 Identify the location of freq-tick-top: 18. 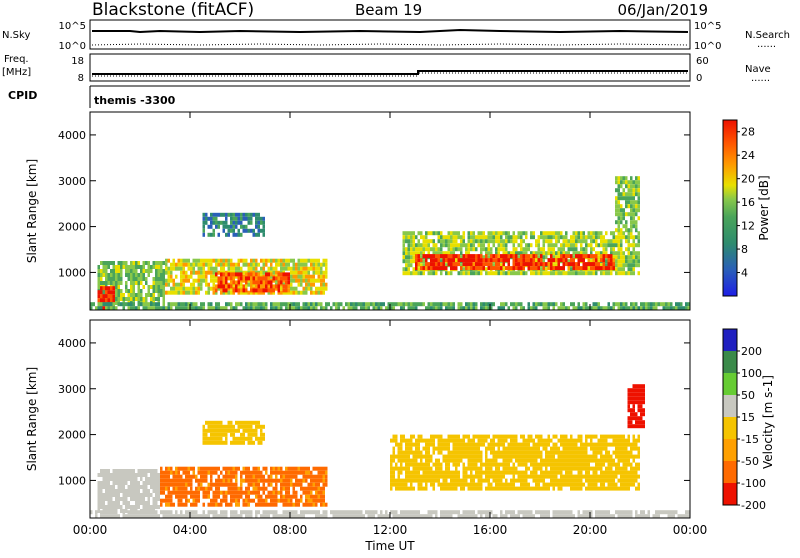
(77, 61).